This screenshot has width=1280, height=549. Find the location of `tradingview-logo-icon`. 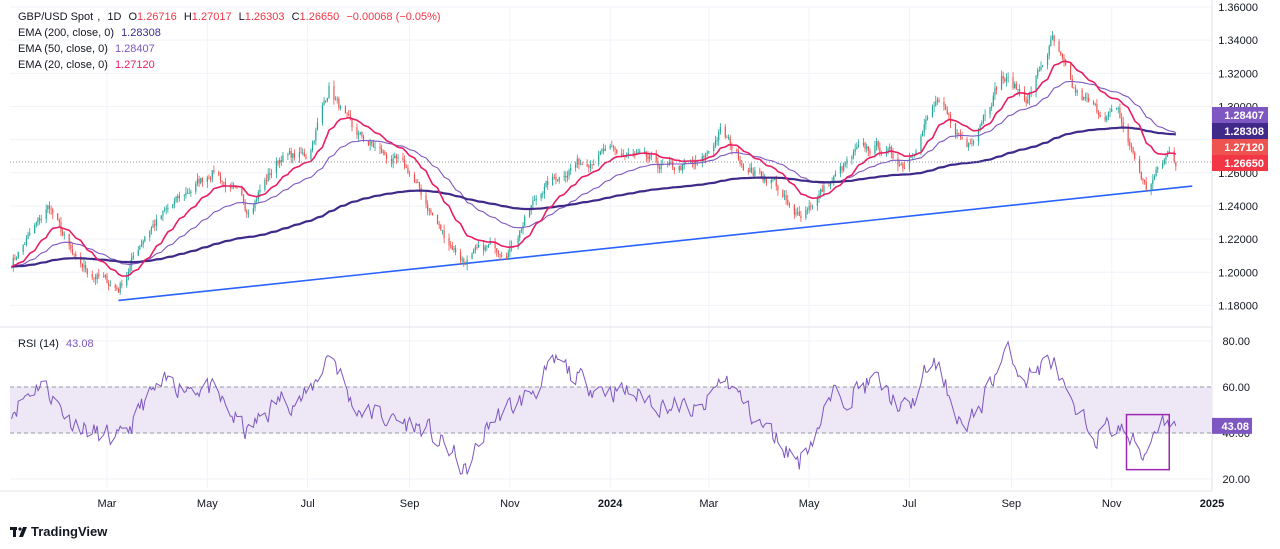

tradingview-logo-icon is located at coordinates (18, 532).